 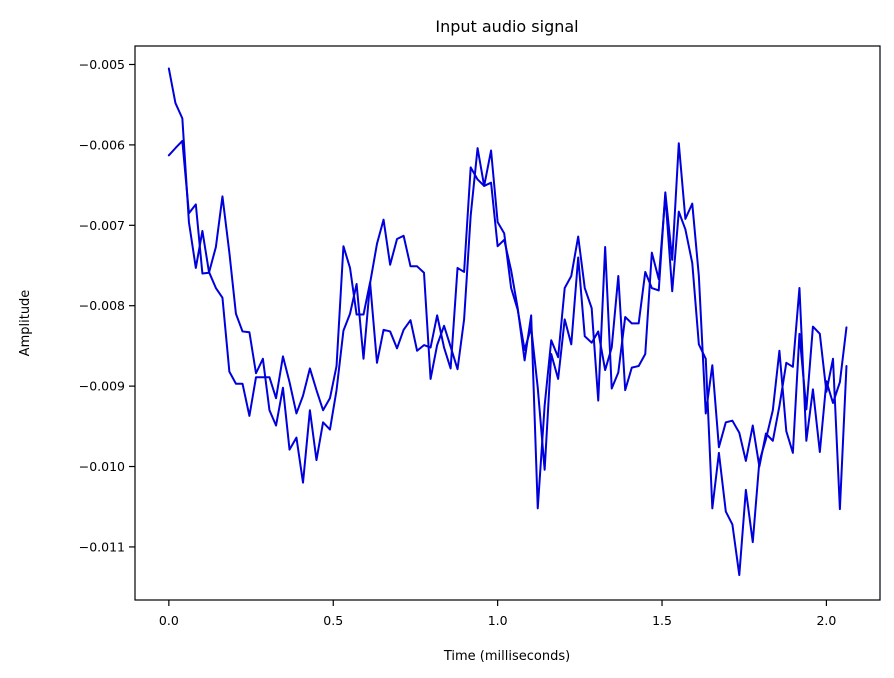 I want to click on x-axis-label: Time (milliseconds), so click(x=506, y=656).